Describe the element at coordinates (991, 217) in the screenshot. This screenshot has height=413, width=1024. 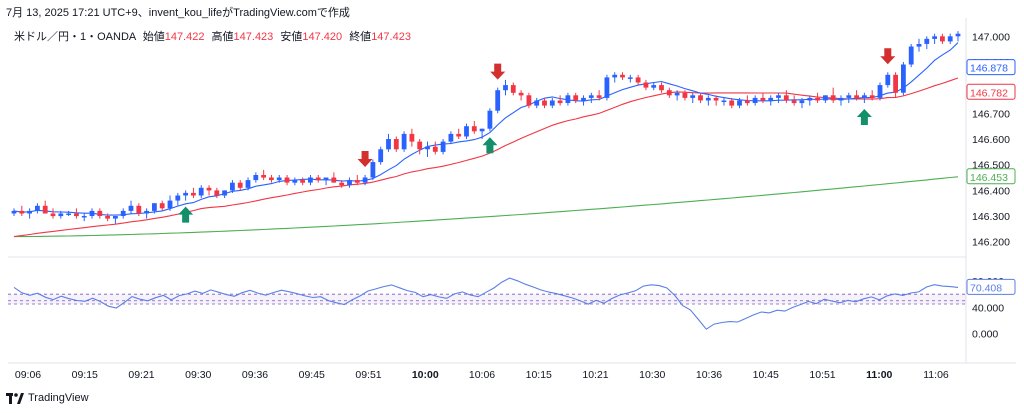
I see `price-tick-7: 146.300` at that location.